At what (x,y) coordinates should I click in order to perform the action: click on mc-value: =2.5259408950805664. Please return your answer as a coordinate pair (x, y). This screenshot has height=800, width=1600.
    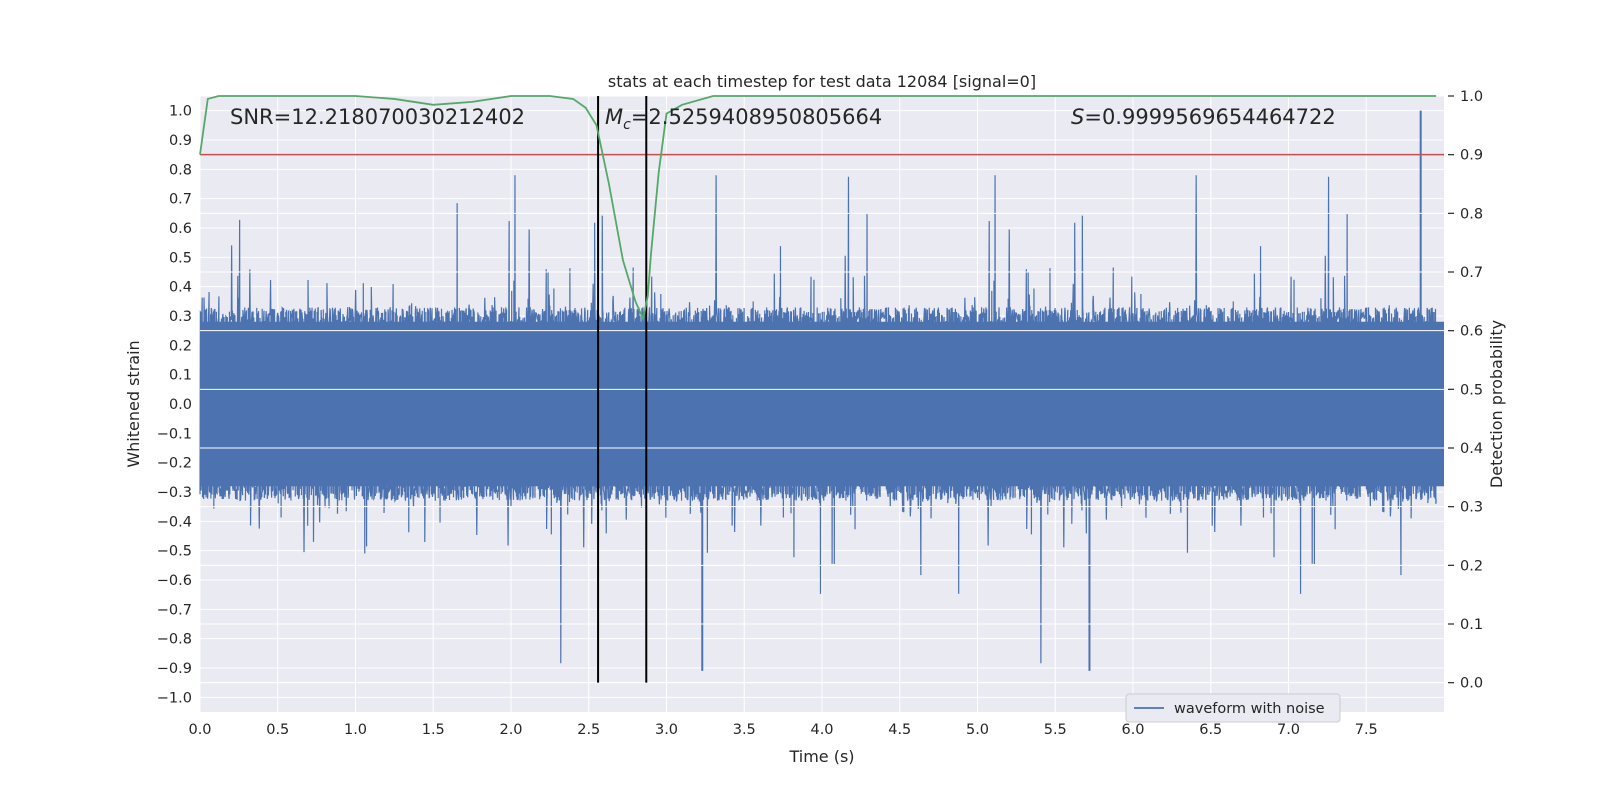
    Looking at the image, I should click on (756, 117).